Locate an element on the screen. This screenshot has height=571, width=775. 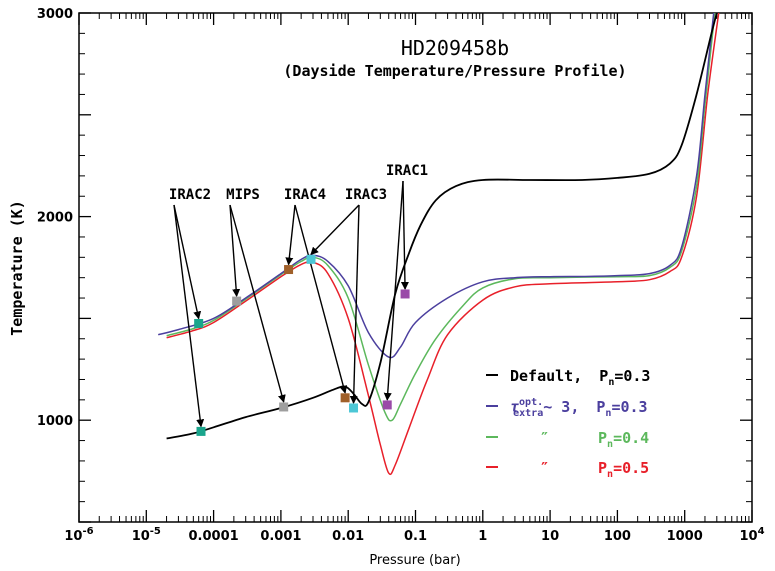
legend-entry-tau-extra: τopt. extra~ 3, Pn=0.3 is located at coordinates (567, 408).